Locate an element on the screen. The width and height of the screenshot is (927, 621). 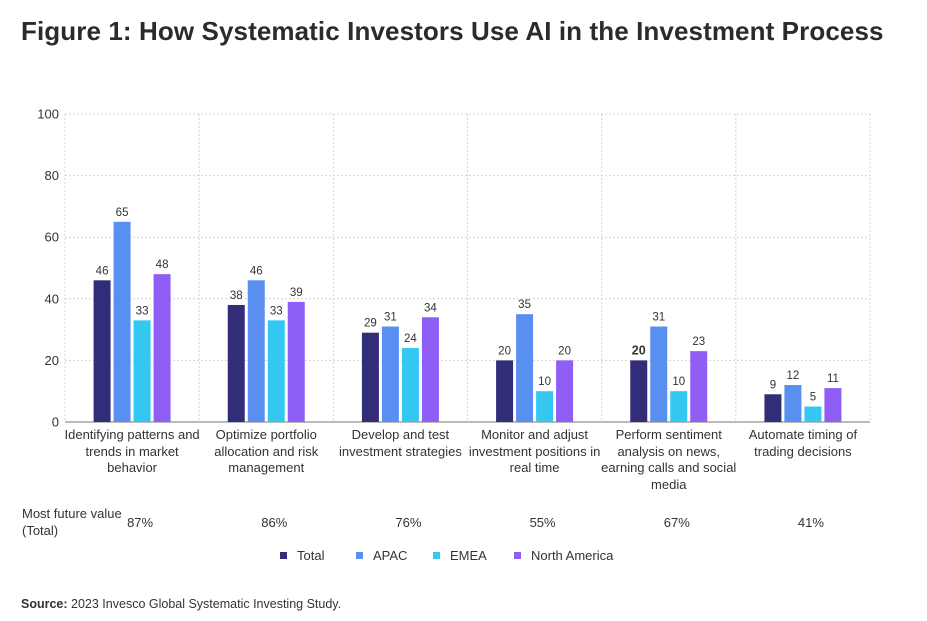
data-label: 29 is located at coordinates (370, 324).